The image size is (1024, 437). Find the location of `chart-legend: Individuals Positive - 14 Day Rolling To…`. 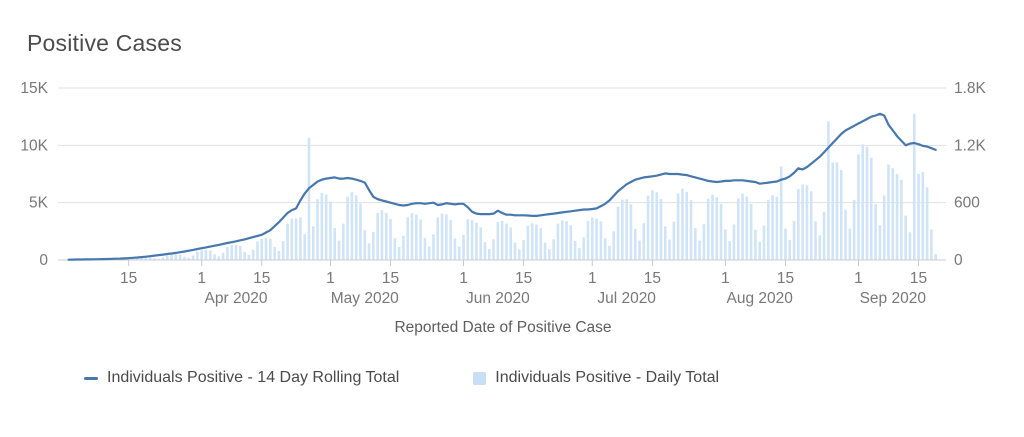

chart-legend: Individuals Positive - 14 Day Rolling To… is located at coordinates (401, 378).